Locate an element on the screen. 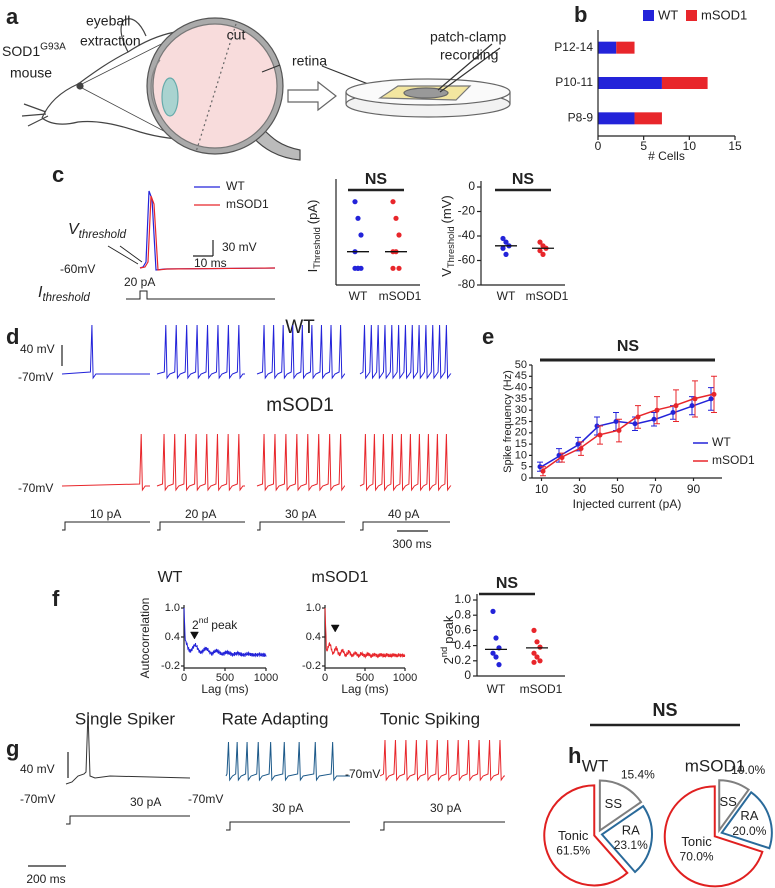 The height and width of the screenshot is (888, 775). x-tick-label: 70 is located at coordinates (656, 489).